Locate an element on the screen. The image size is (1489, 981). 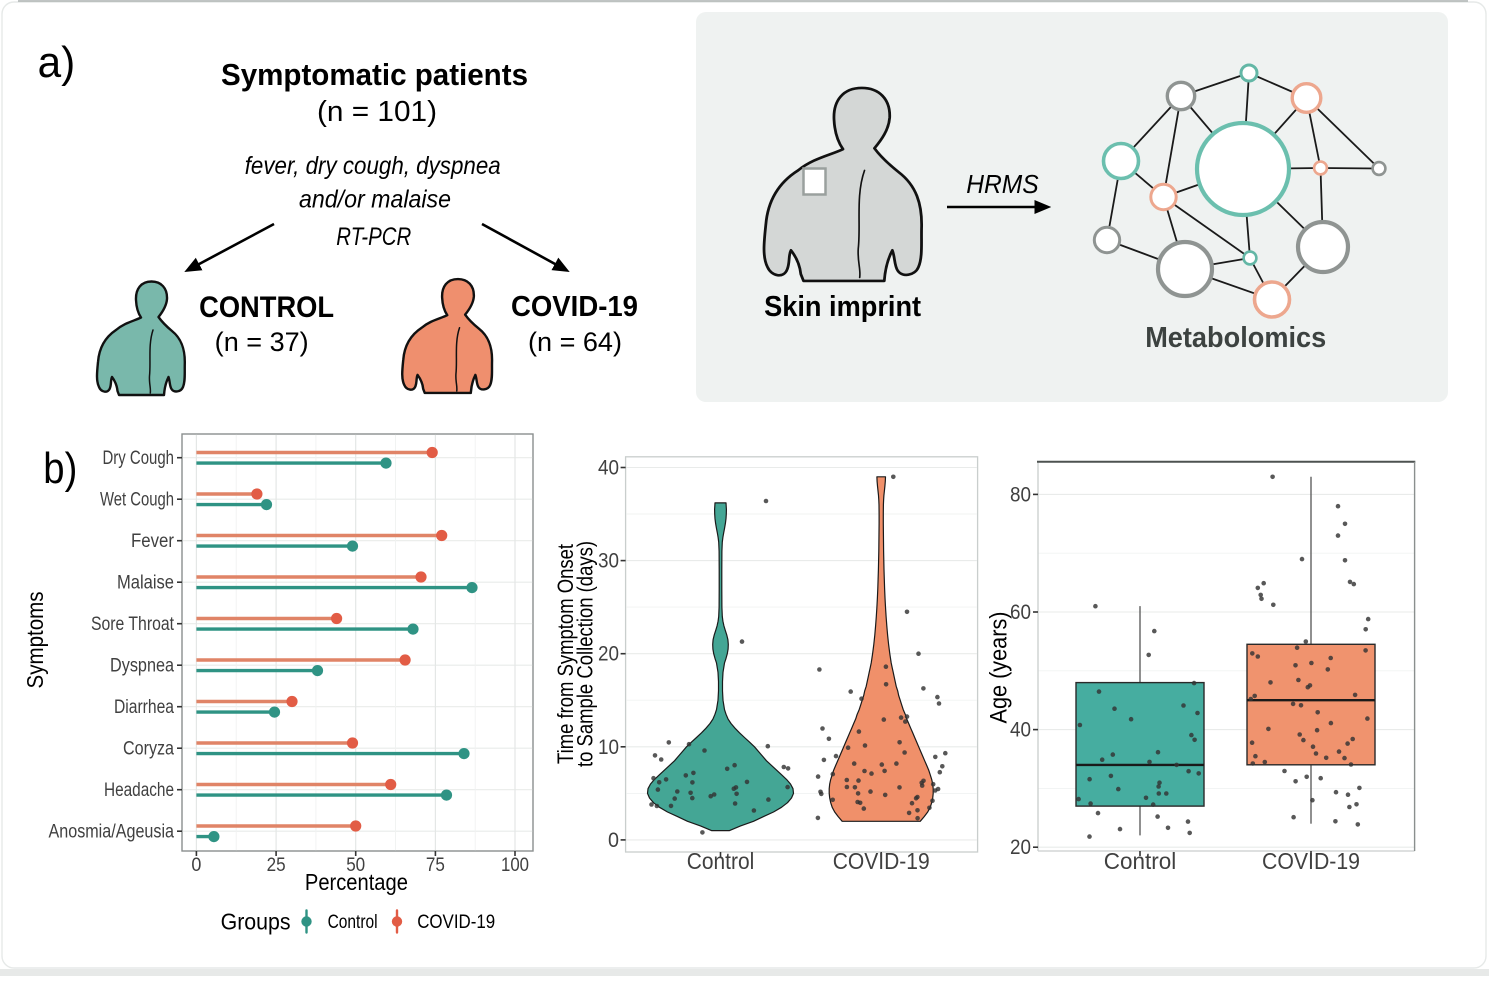
svg-text: Metabolomics is located at coordinates (1235, 338).